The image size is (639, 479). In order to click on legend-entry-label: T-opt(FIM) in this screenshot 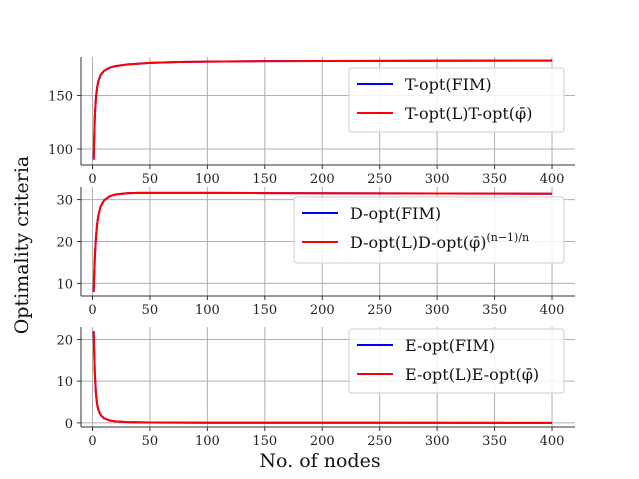, I will do `click(448, 84)`.